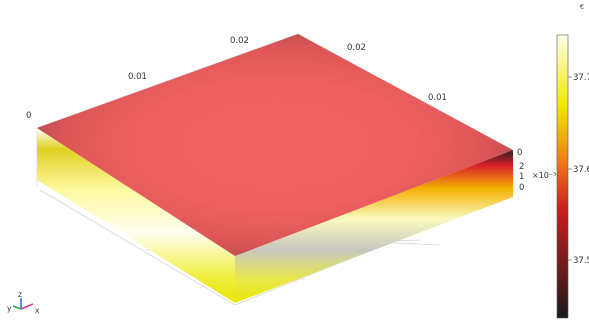 This screenshot has width=589, height=327. I want to click on corner-glyph: €, so click(582, 7).